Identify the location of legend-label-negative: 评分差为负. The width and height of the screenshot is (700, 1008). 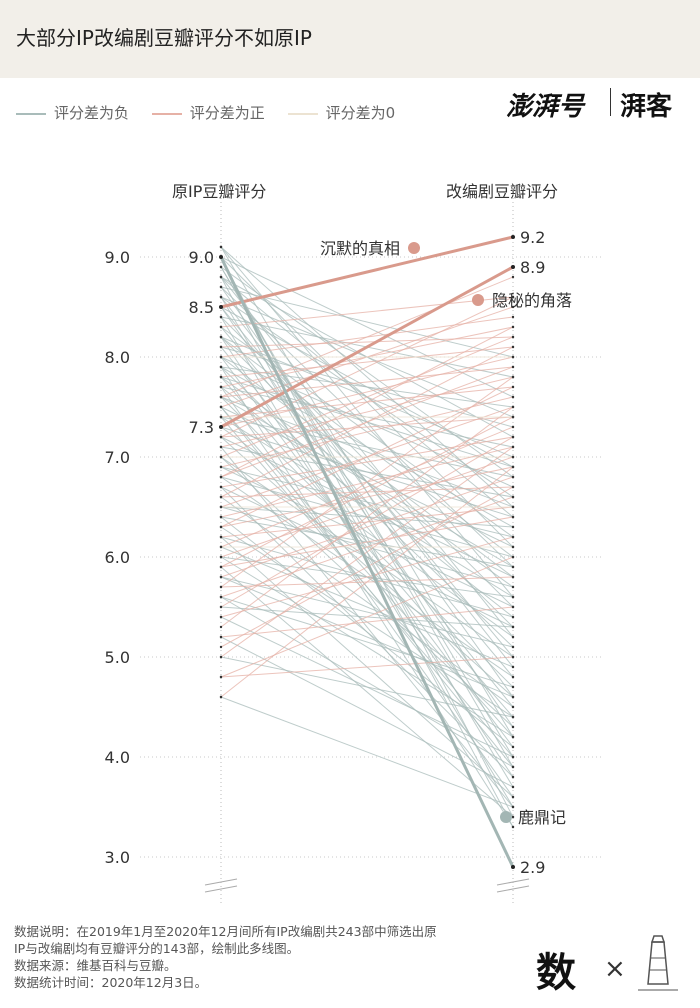
(92, 113).